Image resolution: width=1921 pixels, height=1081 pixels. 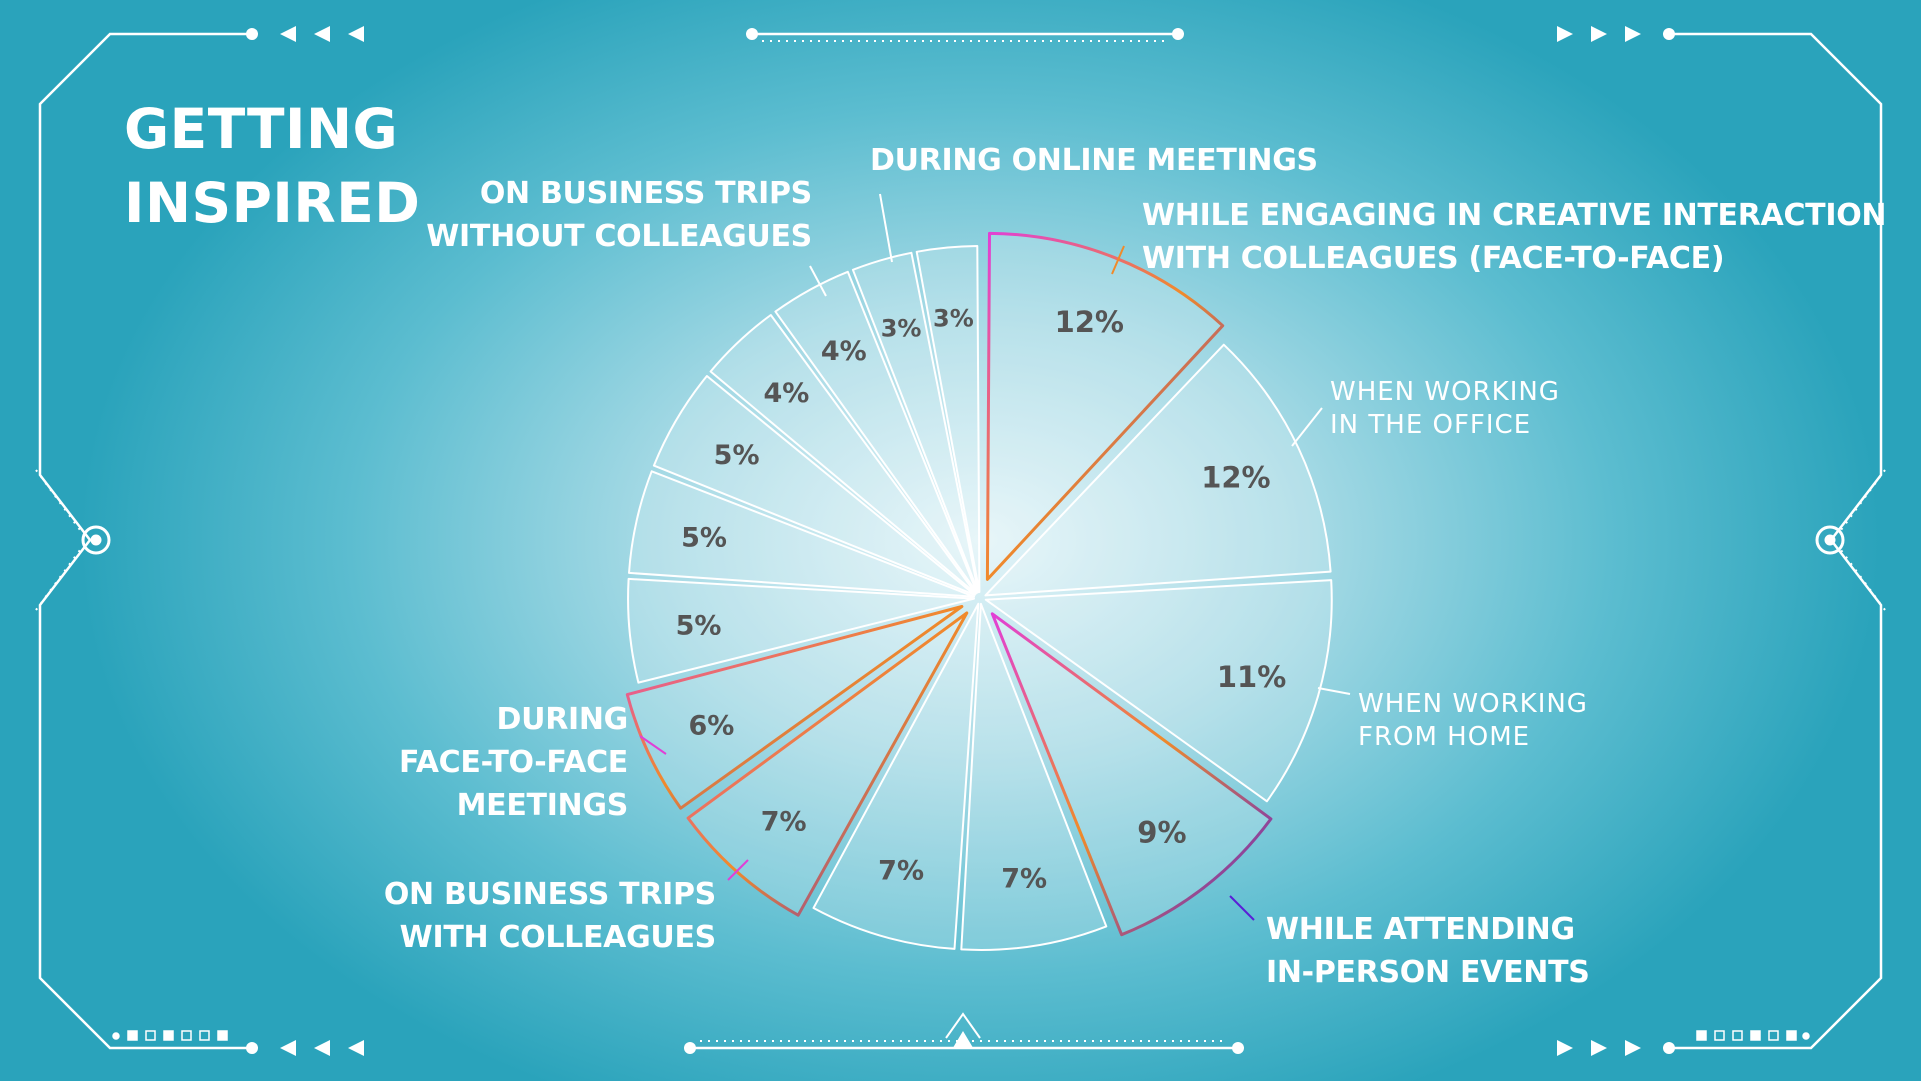 What do you see at coordinates (1161, 833) in the screenshot?
I see `pie-slice-label-4: 9%` at bounding box center [1161, 833].